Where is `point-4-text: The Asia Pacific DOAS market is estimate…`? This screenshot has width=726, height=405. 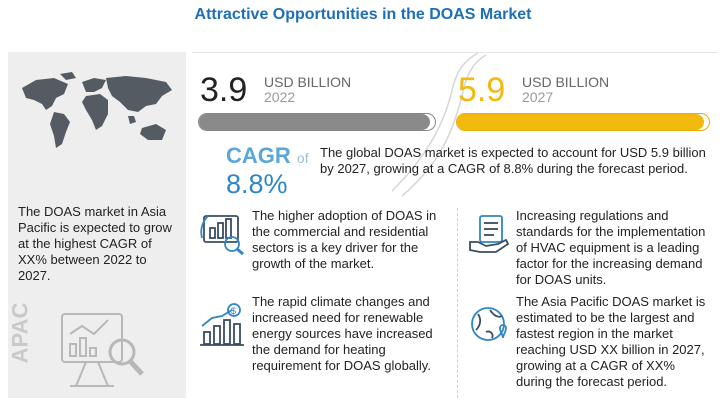 point-4-text: The Asia Pacific DOAS market is estimate… is located at coordinates (611, 341).